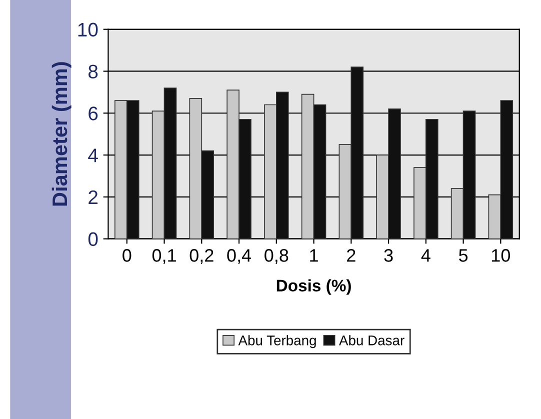 The image size is (541, 419). I want to click on y-tick-label: 6, so click(93, 113).